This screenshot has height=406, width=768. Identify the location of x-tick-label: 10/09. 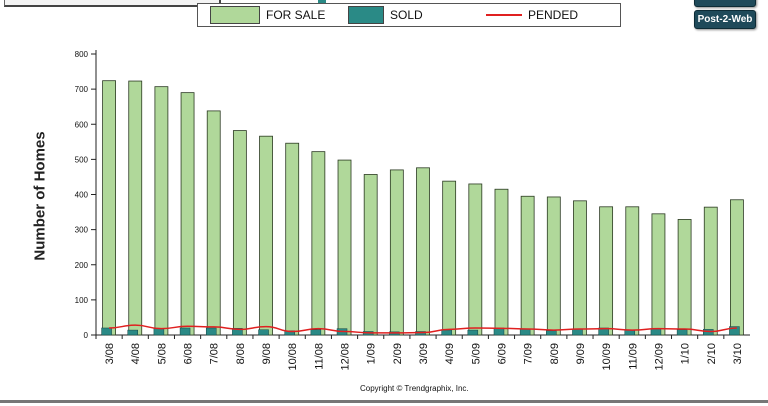
(607, 357).